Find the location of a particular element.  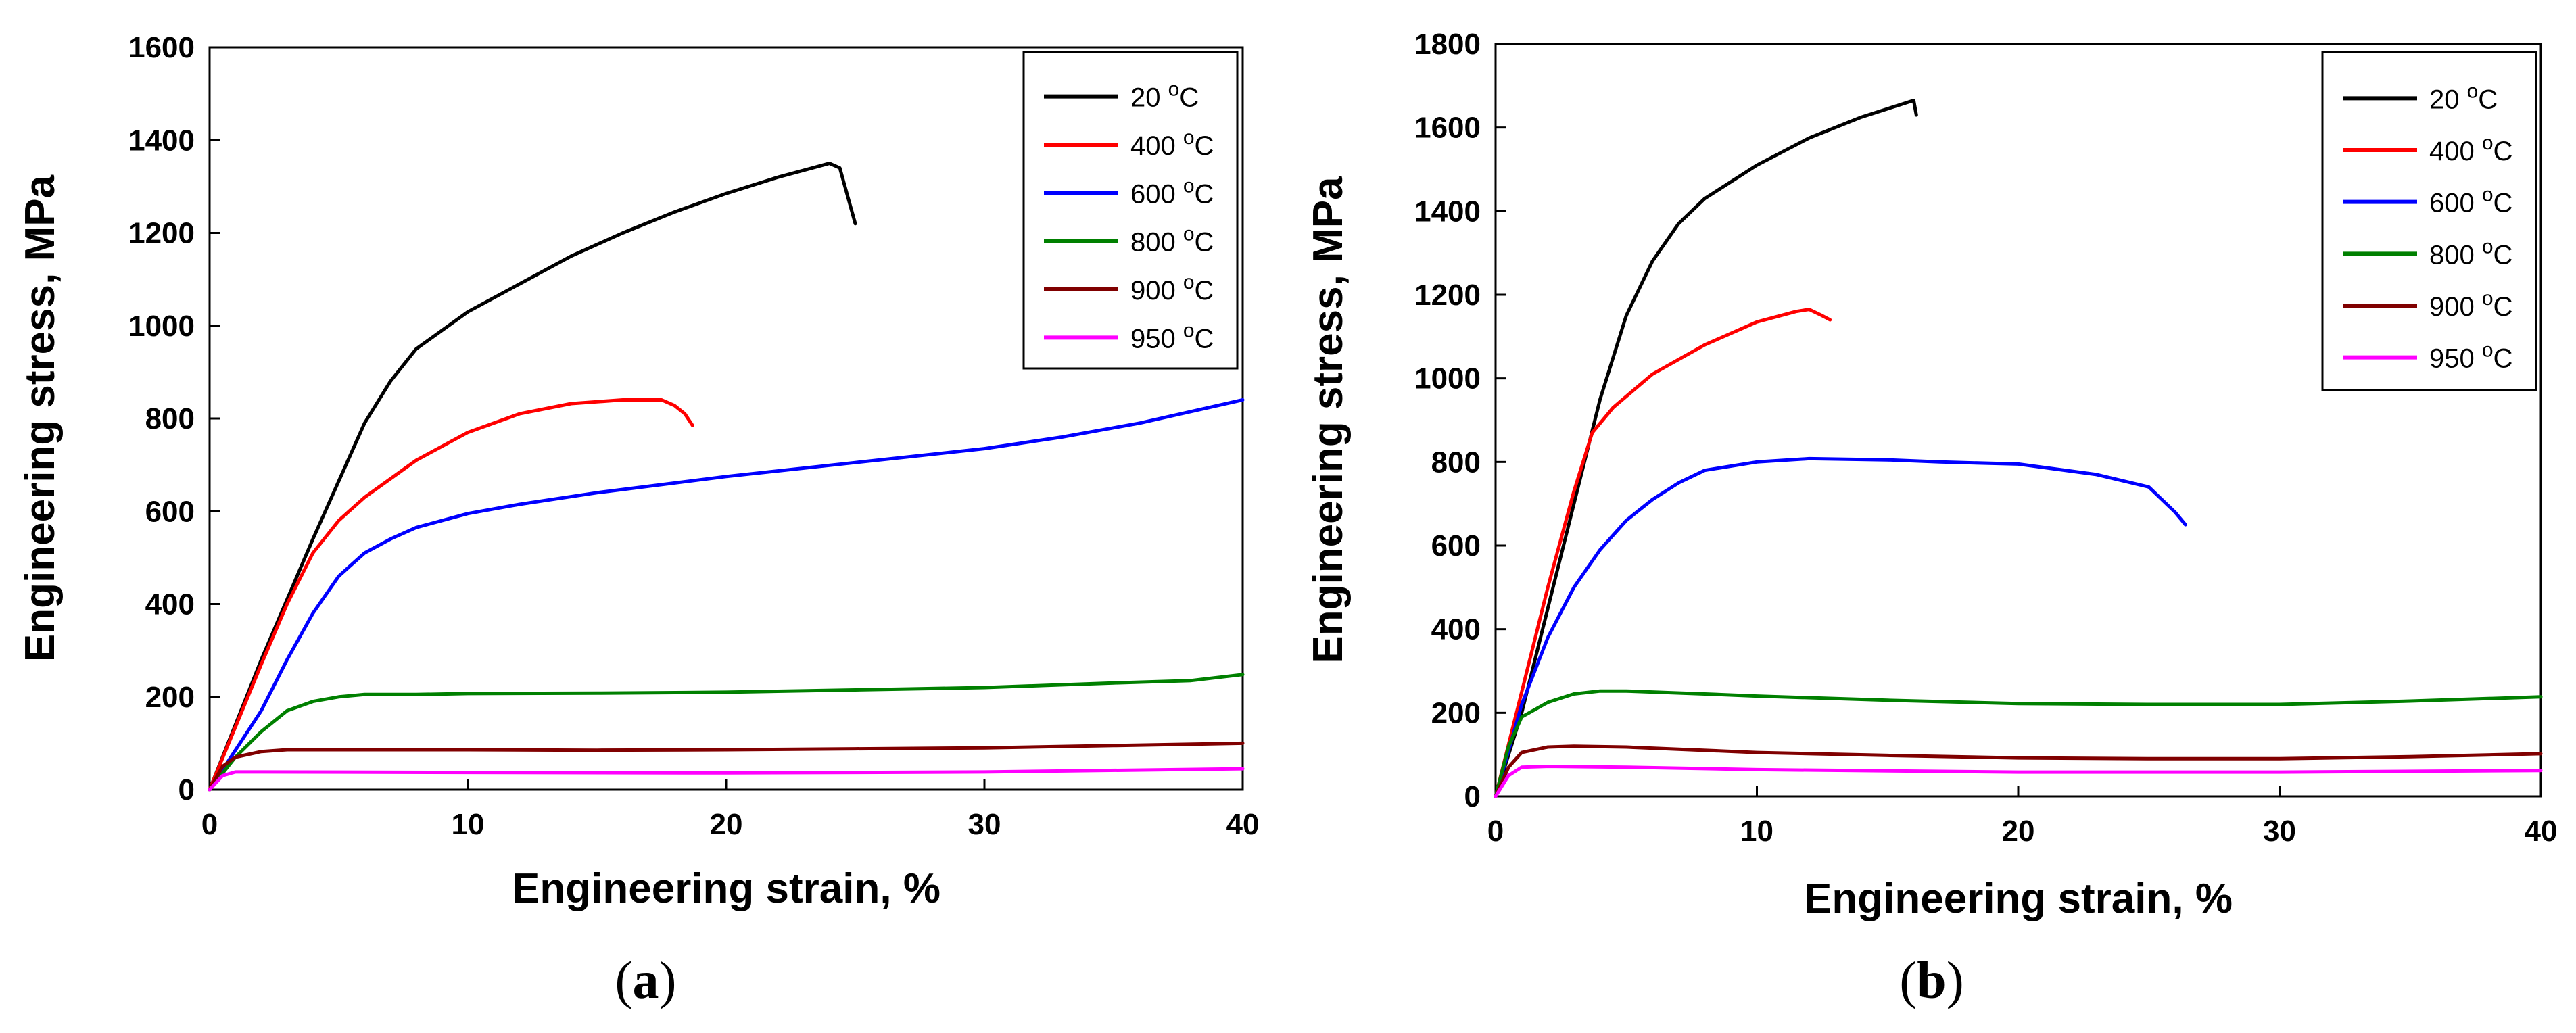

x-tick-label-a-20: 20 is located at coordinates (726, 824).